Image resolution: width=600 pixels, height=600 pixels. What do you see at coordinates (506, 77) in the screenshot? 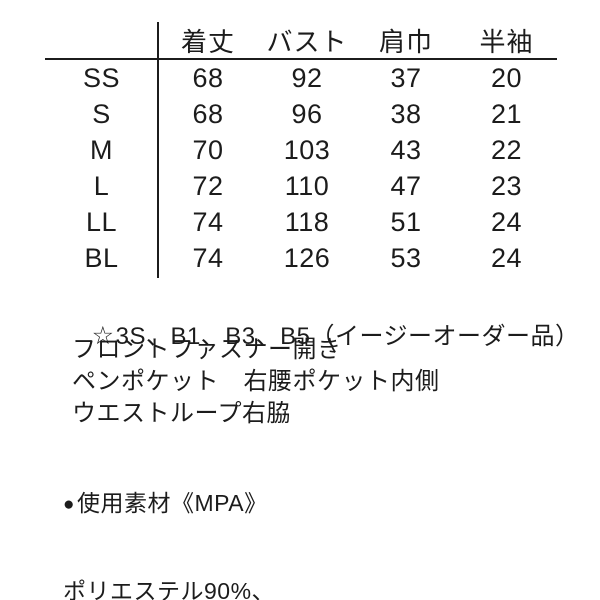
I see `measurement-value: 20` at bounding box center [506, 77].